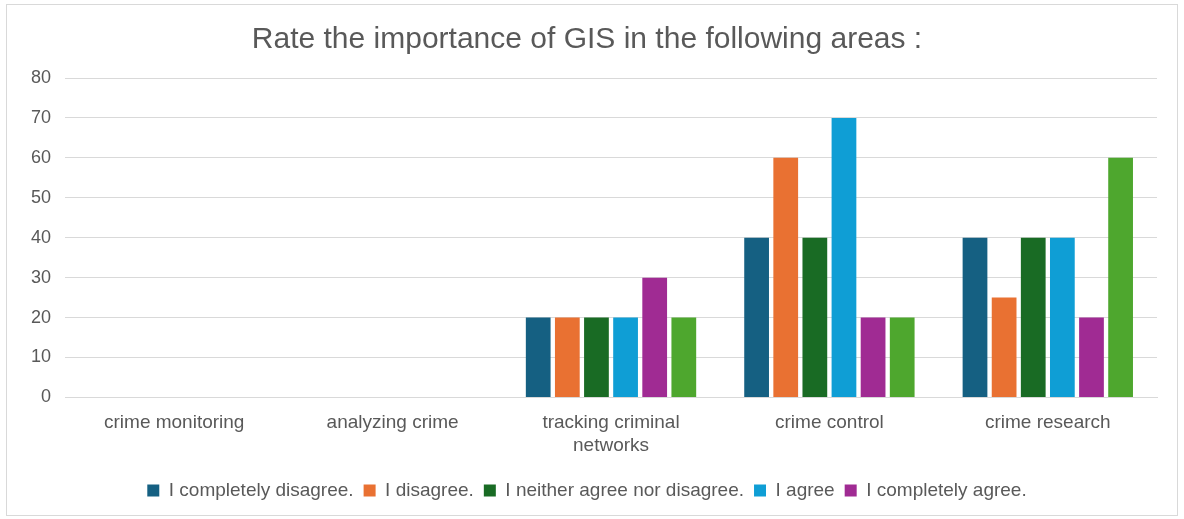 The image size is (1184, 519). What do you see at coordinates (41, 356) in the screenshot?
I see `y-tick-label: 10` at bounding box center [41, 356].